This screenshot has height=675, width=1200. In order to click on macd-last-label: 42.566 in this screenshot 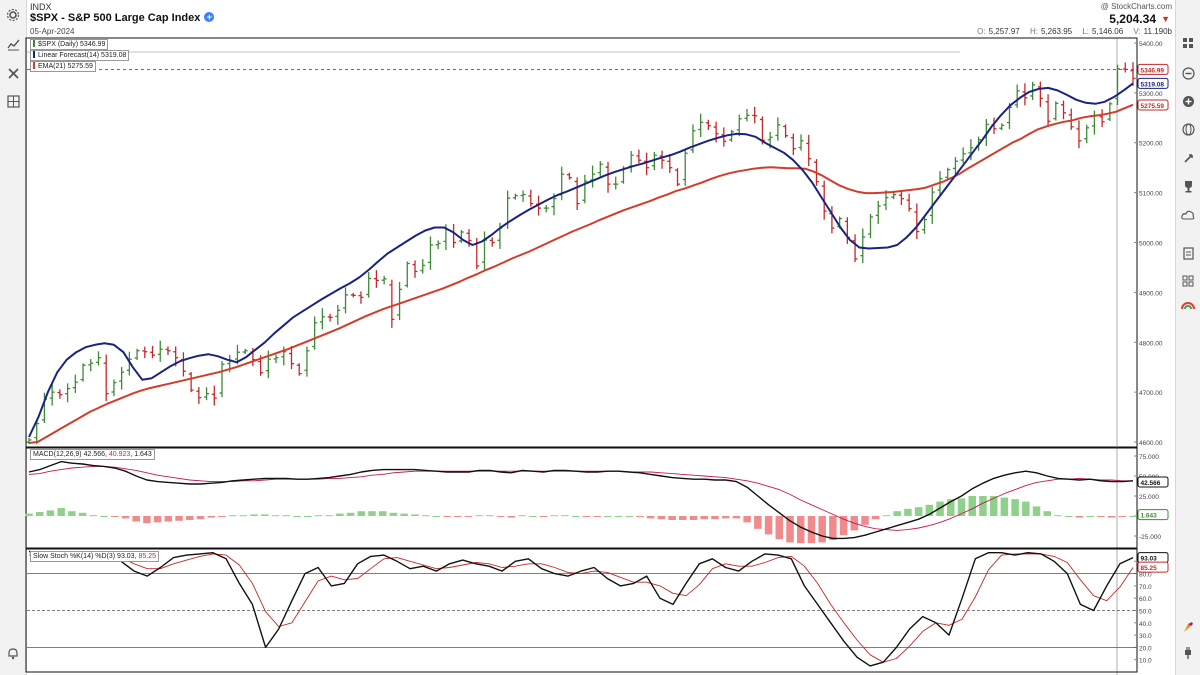, I will do `click(1153, 482)`.